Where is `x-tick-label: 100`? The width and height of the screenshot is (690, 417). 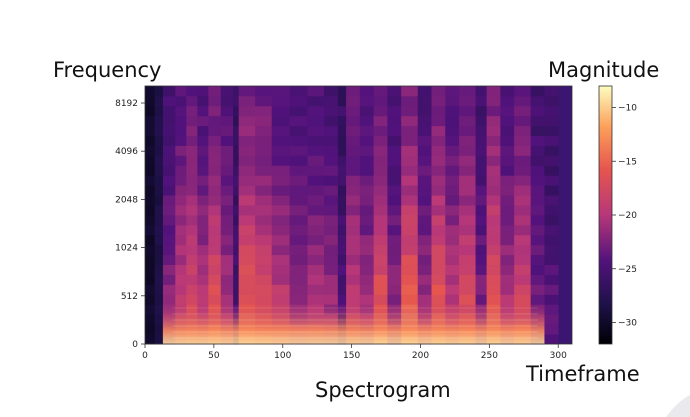
x-tick-label: 100 is located at coordinates (282, 356).